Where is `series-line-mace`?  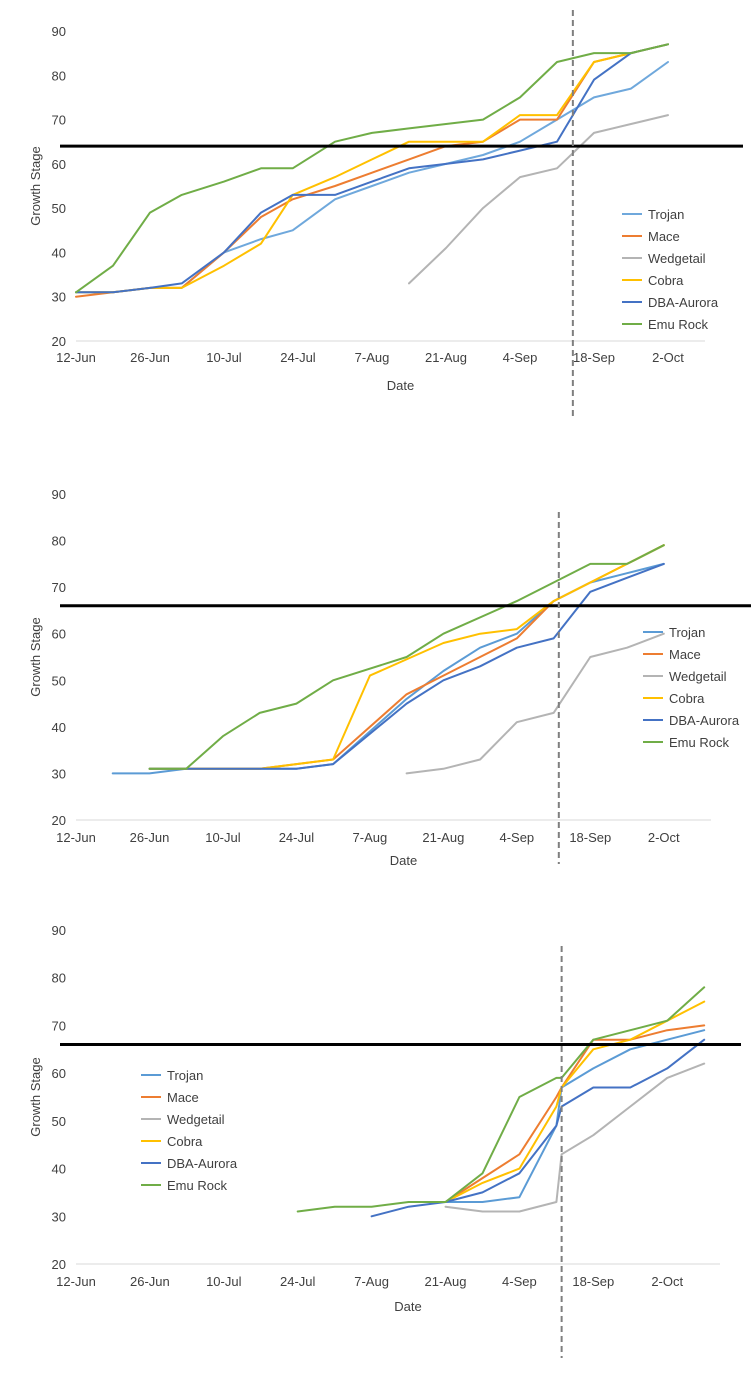
series-line-mace is located at coordinates (575, 1113).